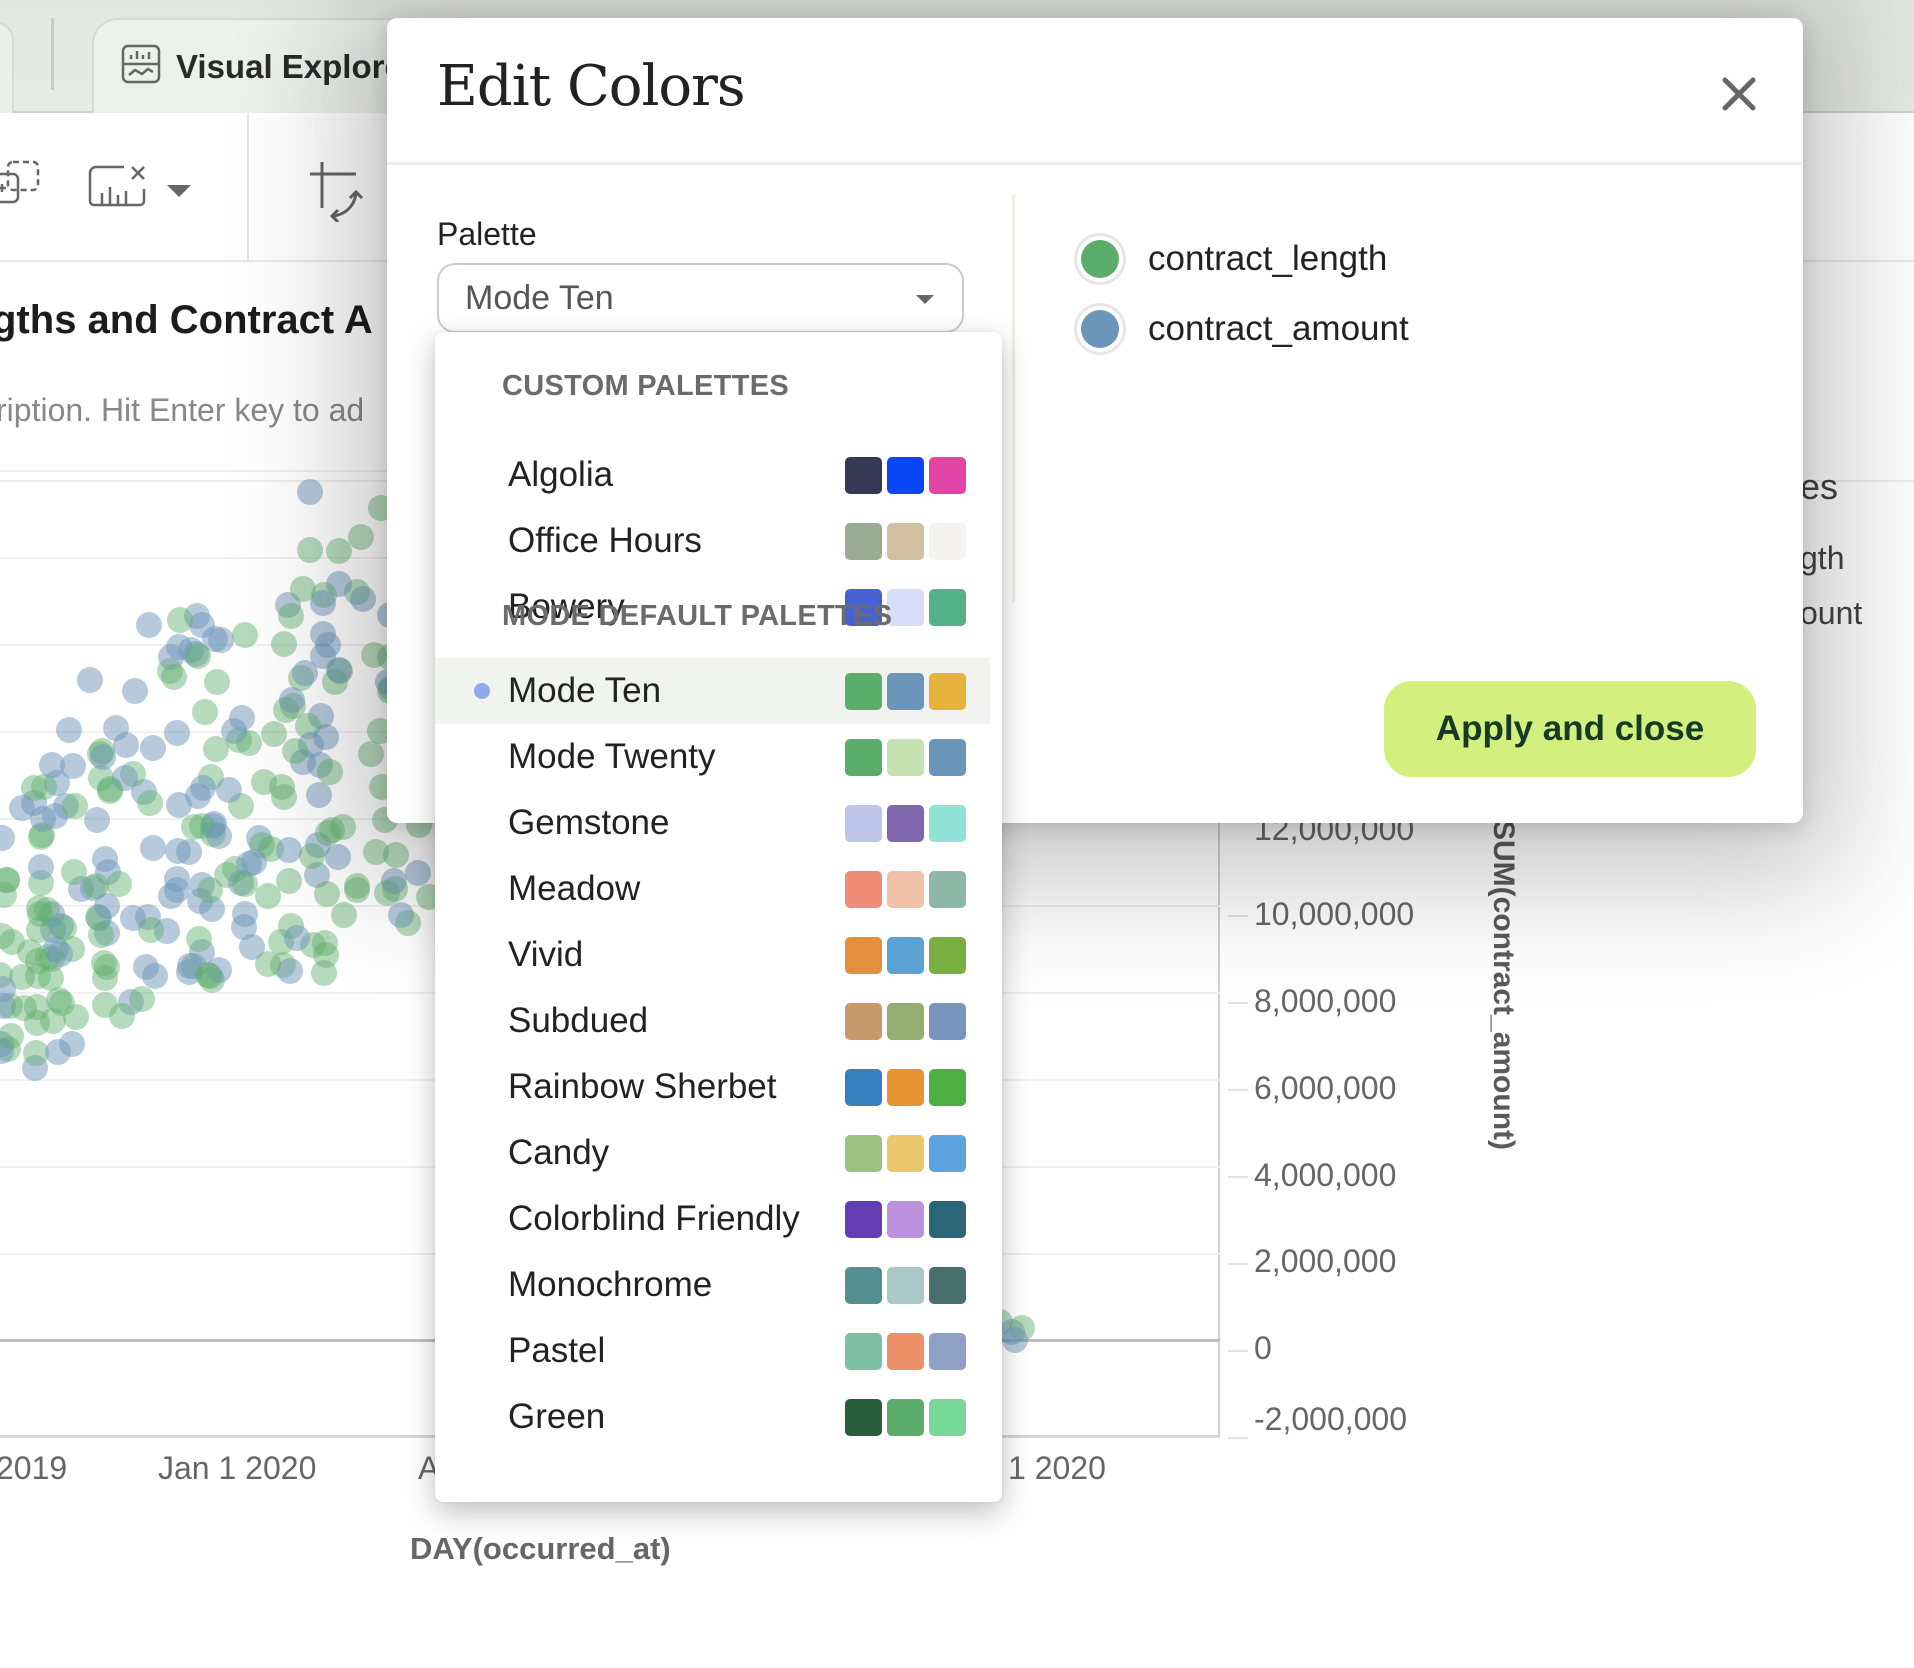 The height and width of the screenshot is (1668, 1914). Describe the element at coordinates (182, 410) in the screenshot. I see `chart-description-input: ription. Hit Enter key to ad` at that location.